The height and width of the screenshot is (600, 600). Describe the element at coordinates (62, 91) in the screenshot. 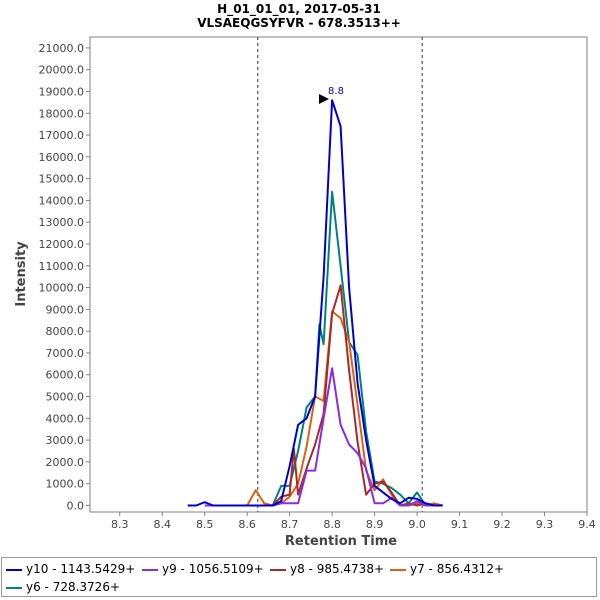

I see `y-tick-label: 19000.0` at that location.